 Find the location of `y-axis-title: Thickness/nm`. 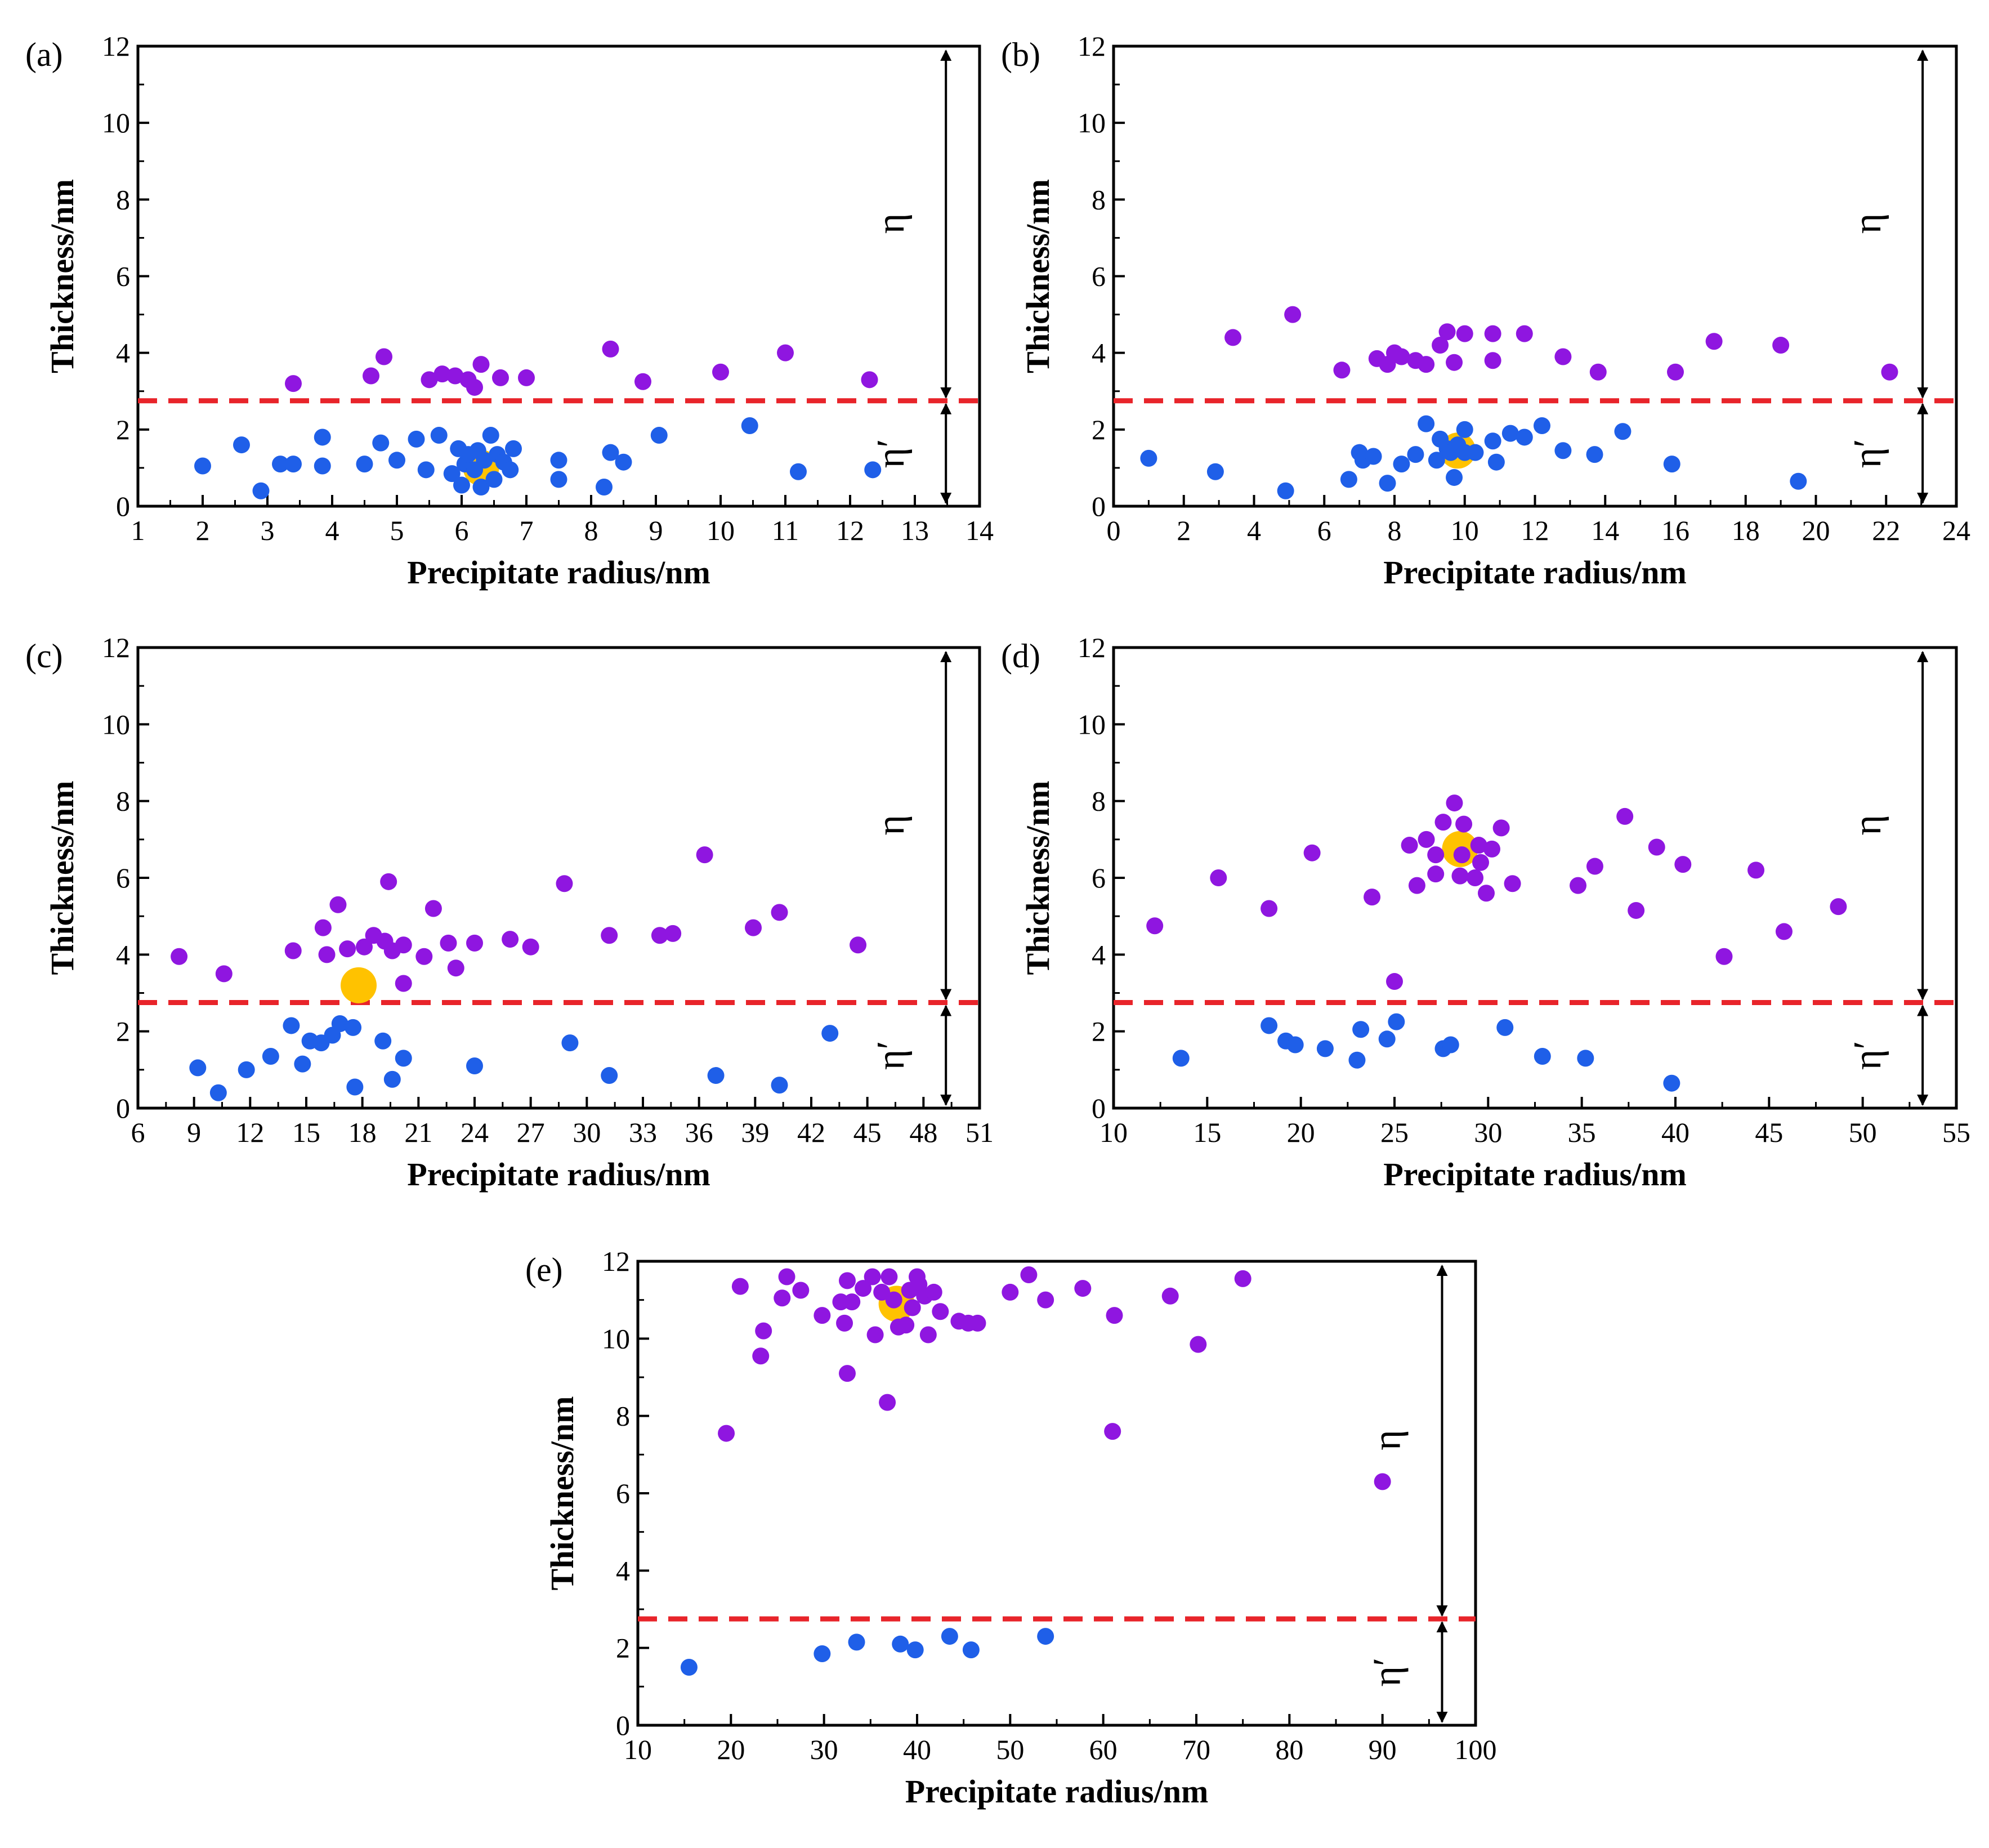

y-axis-title: Thickness/nm is located at coordinates (62, 878).